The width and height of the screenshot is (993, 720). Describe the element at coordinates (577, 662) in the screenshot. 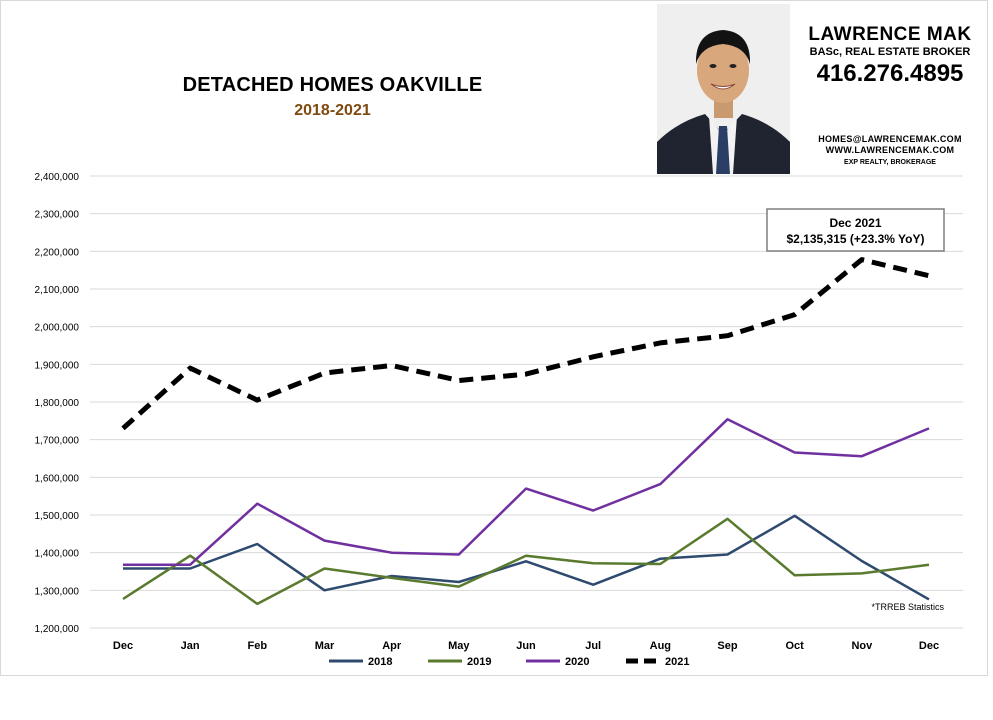

I see `legend-label-2020: 2020` at that location.